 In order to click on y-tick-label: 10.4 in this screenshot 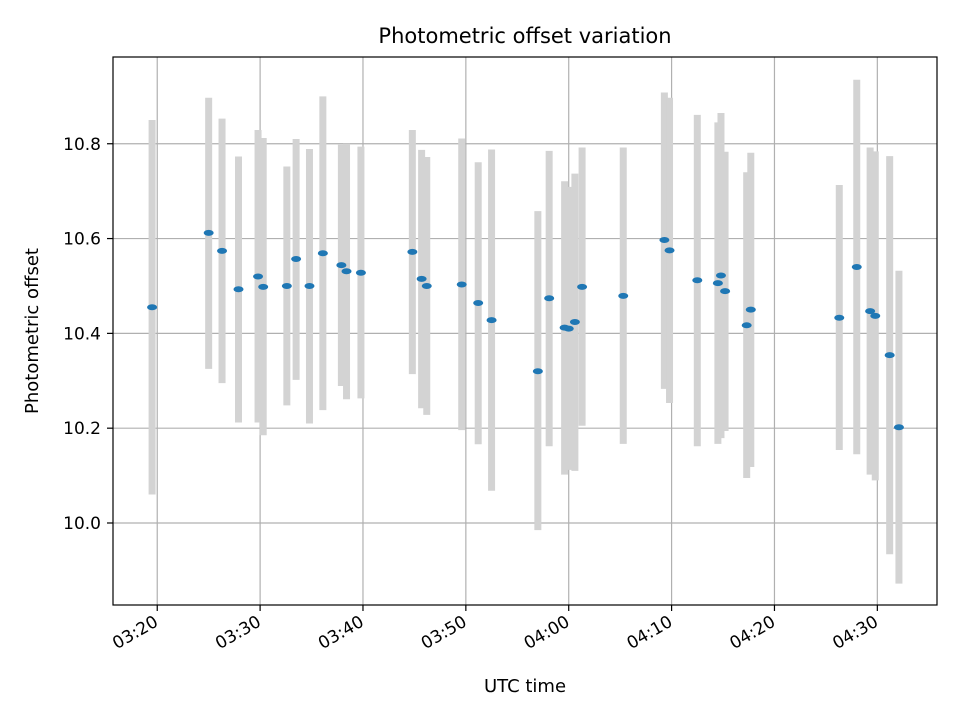, I will do `click(82, 334)`.